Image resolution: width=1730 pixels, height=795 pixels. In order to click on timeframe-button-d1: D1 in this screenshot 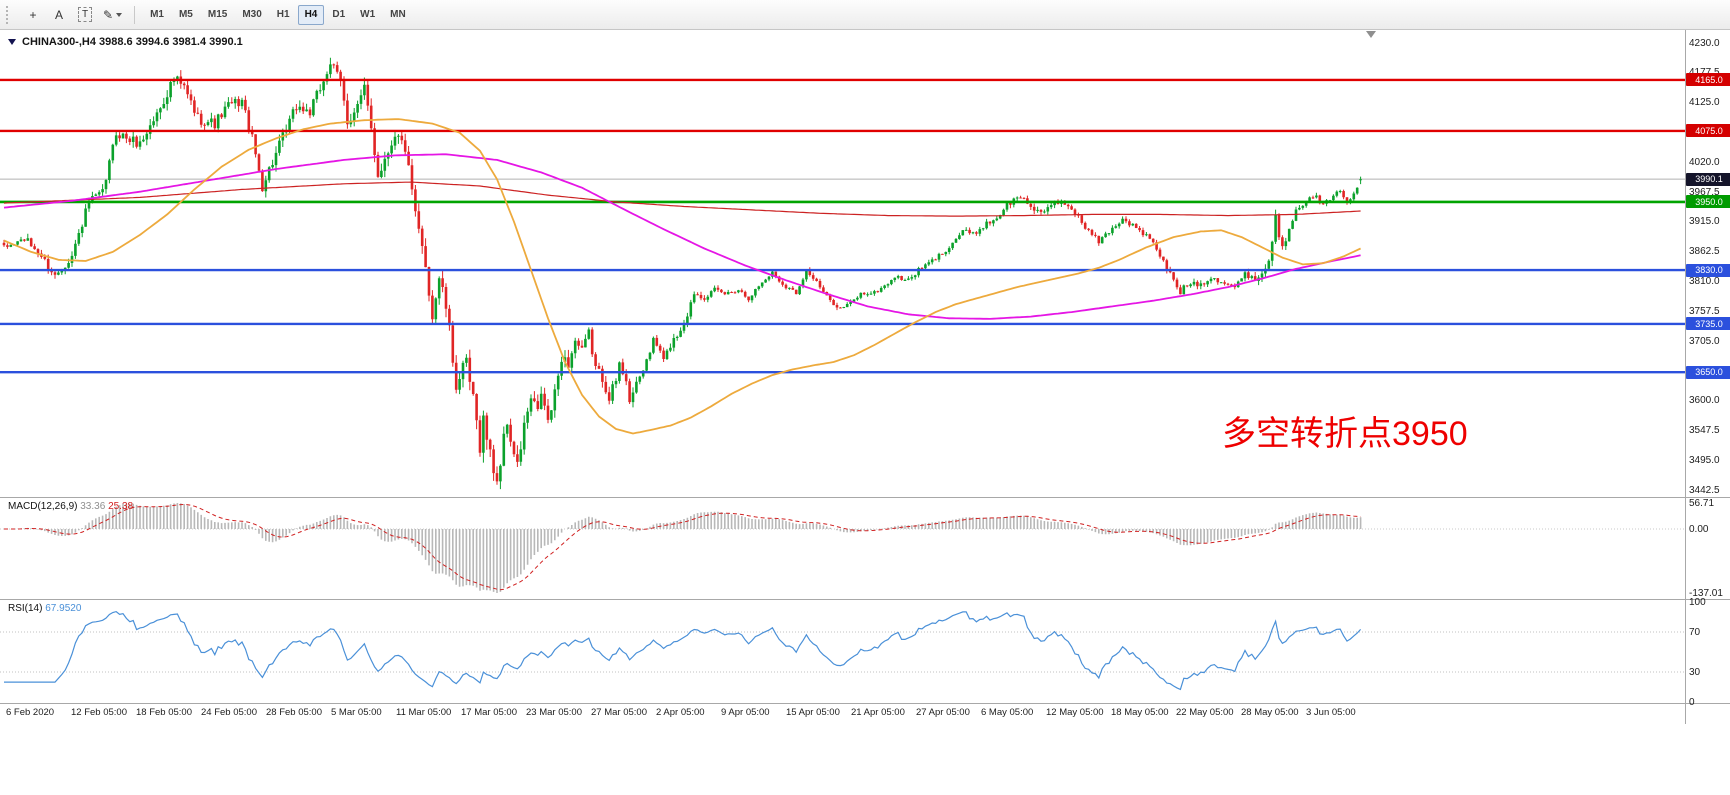, I will do `click(338, 15)`.